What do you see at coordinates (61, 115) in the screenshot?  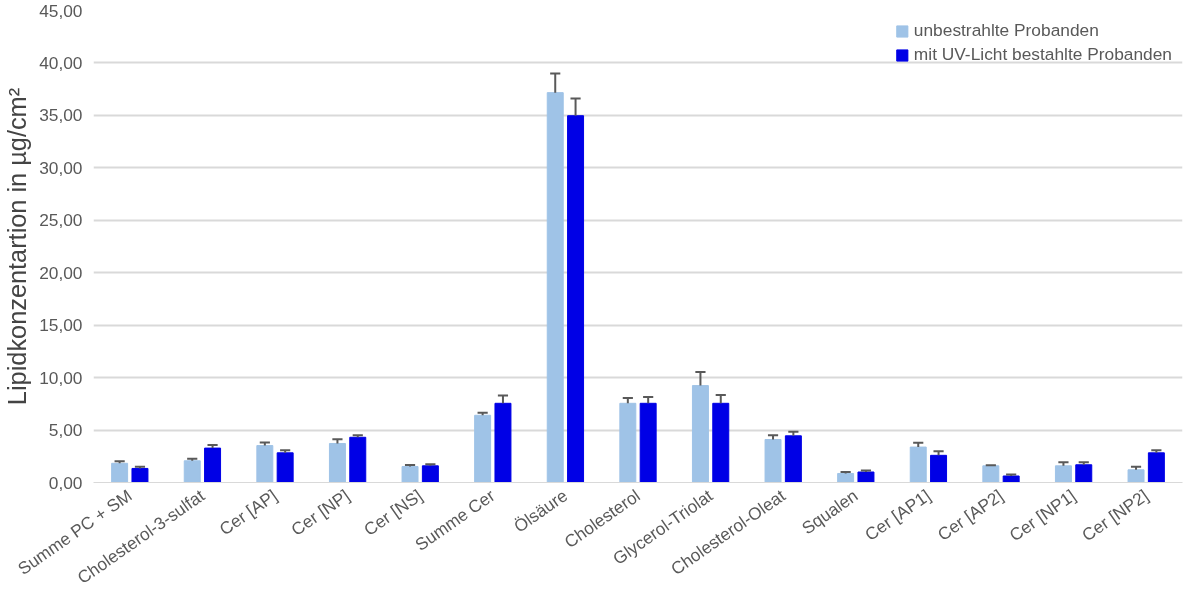 I see `y-tick-label: 35,00` at bounding box center [61, 115].